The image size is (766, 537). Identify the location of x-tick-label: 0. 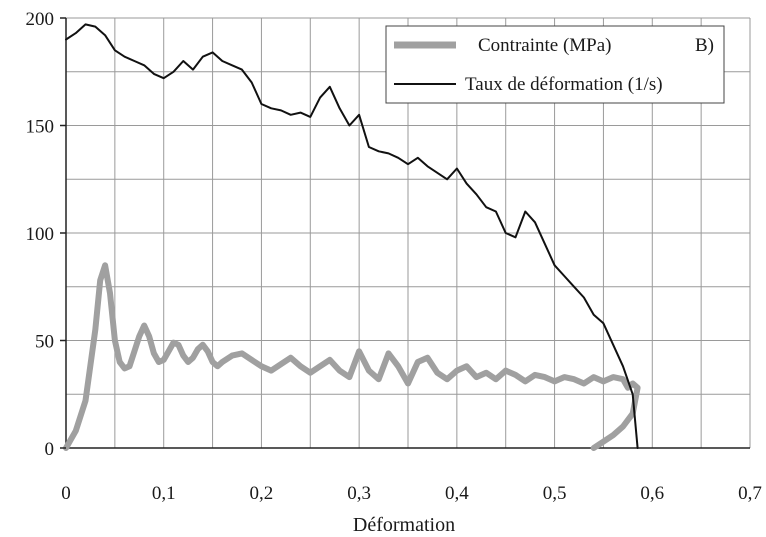
(66, 493).